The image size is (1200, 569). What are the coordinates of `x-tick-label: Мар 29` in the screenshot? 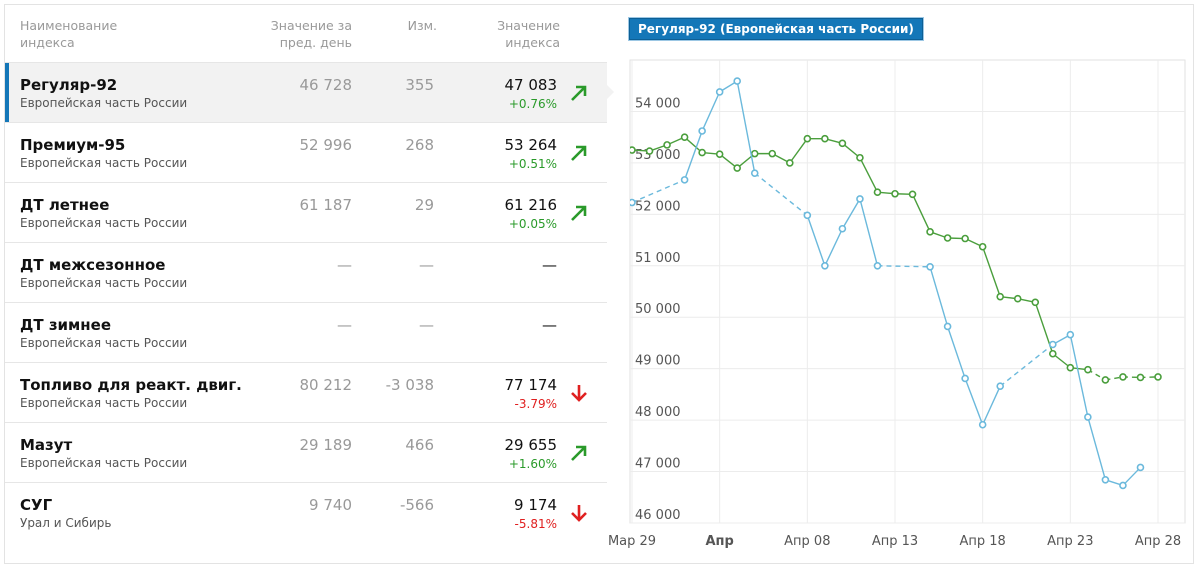 It's located at (632, 541).